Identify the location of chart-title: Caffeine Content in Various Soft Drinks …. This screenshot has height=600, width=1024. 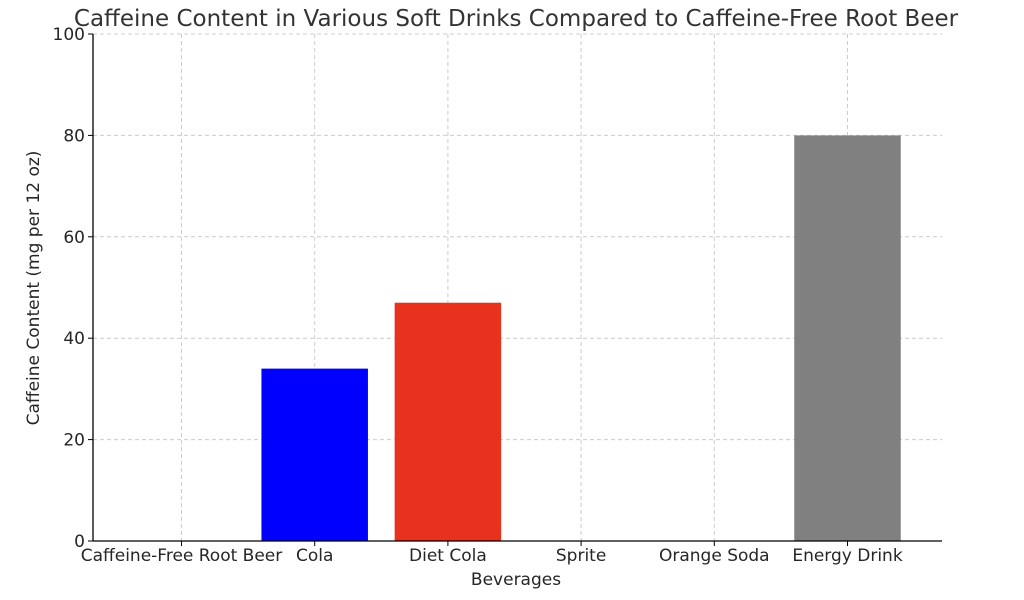
(516, 19).